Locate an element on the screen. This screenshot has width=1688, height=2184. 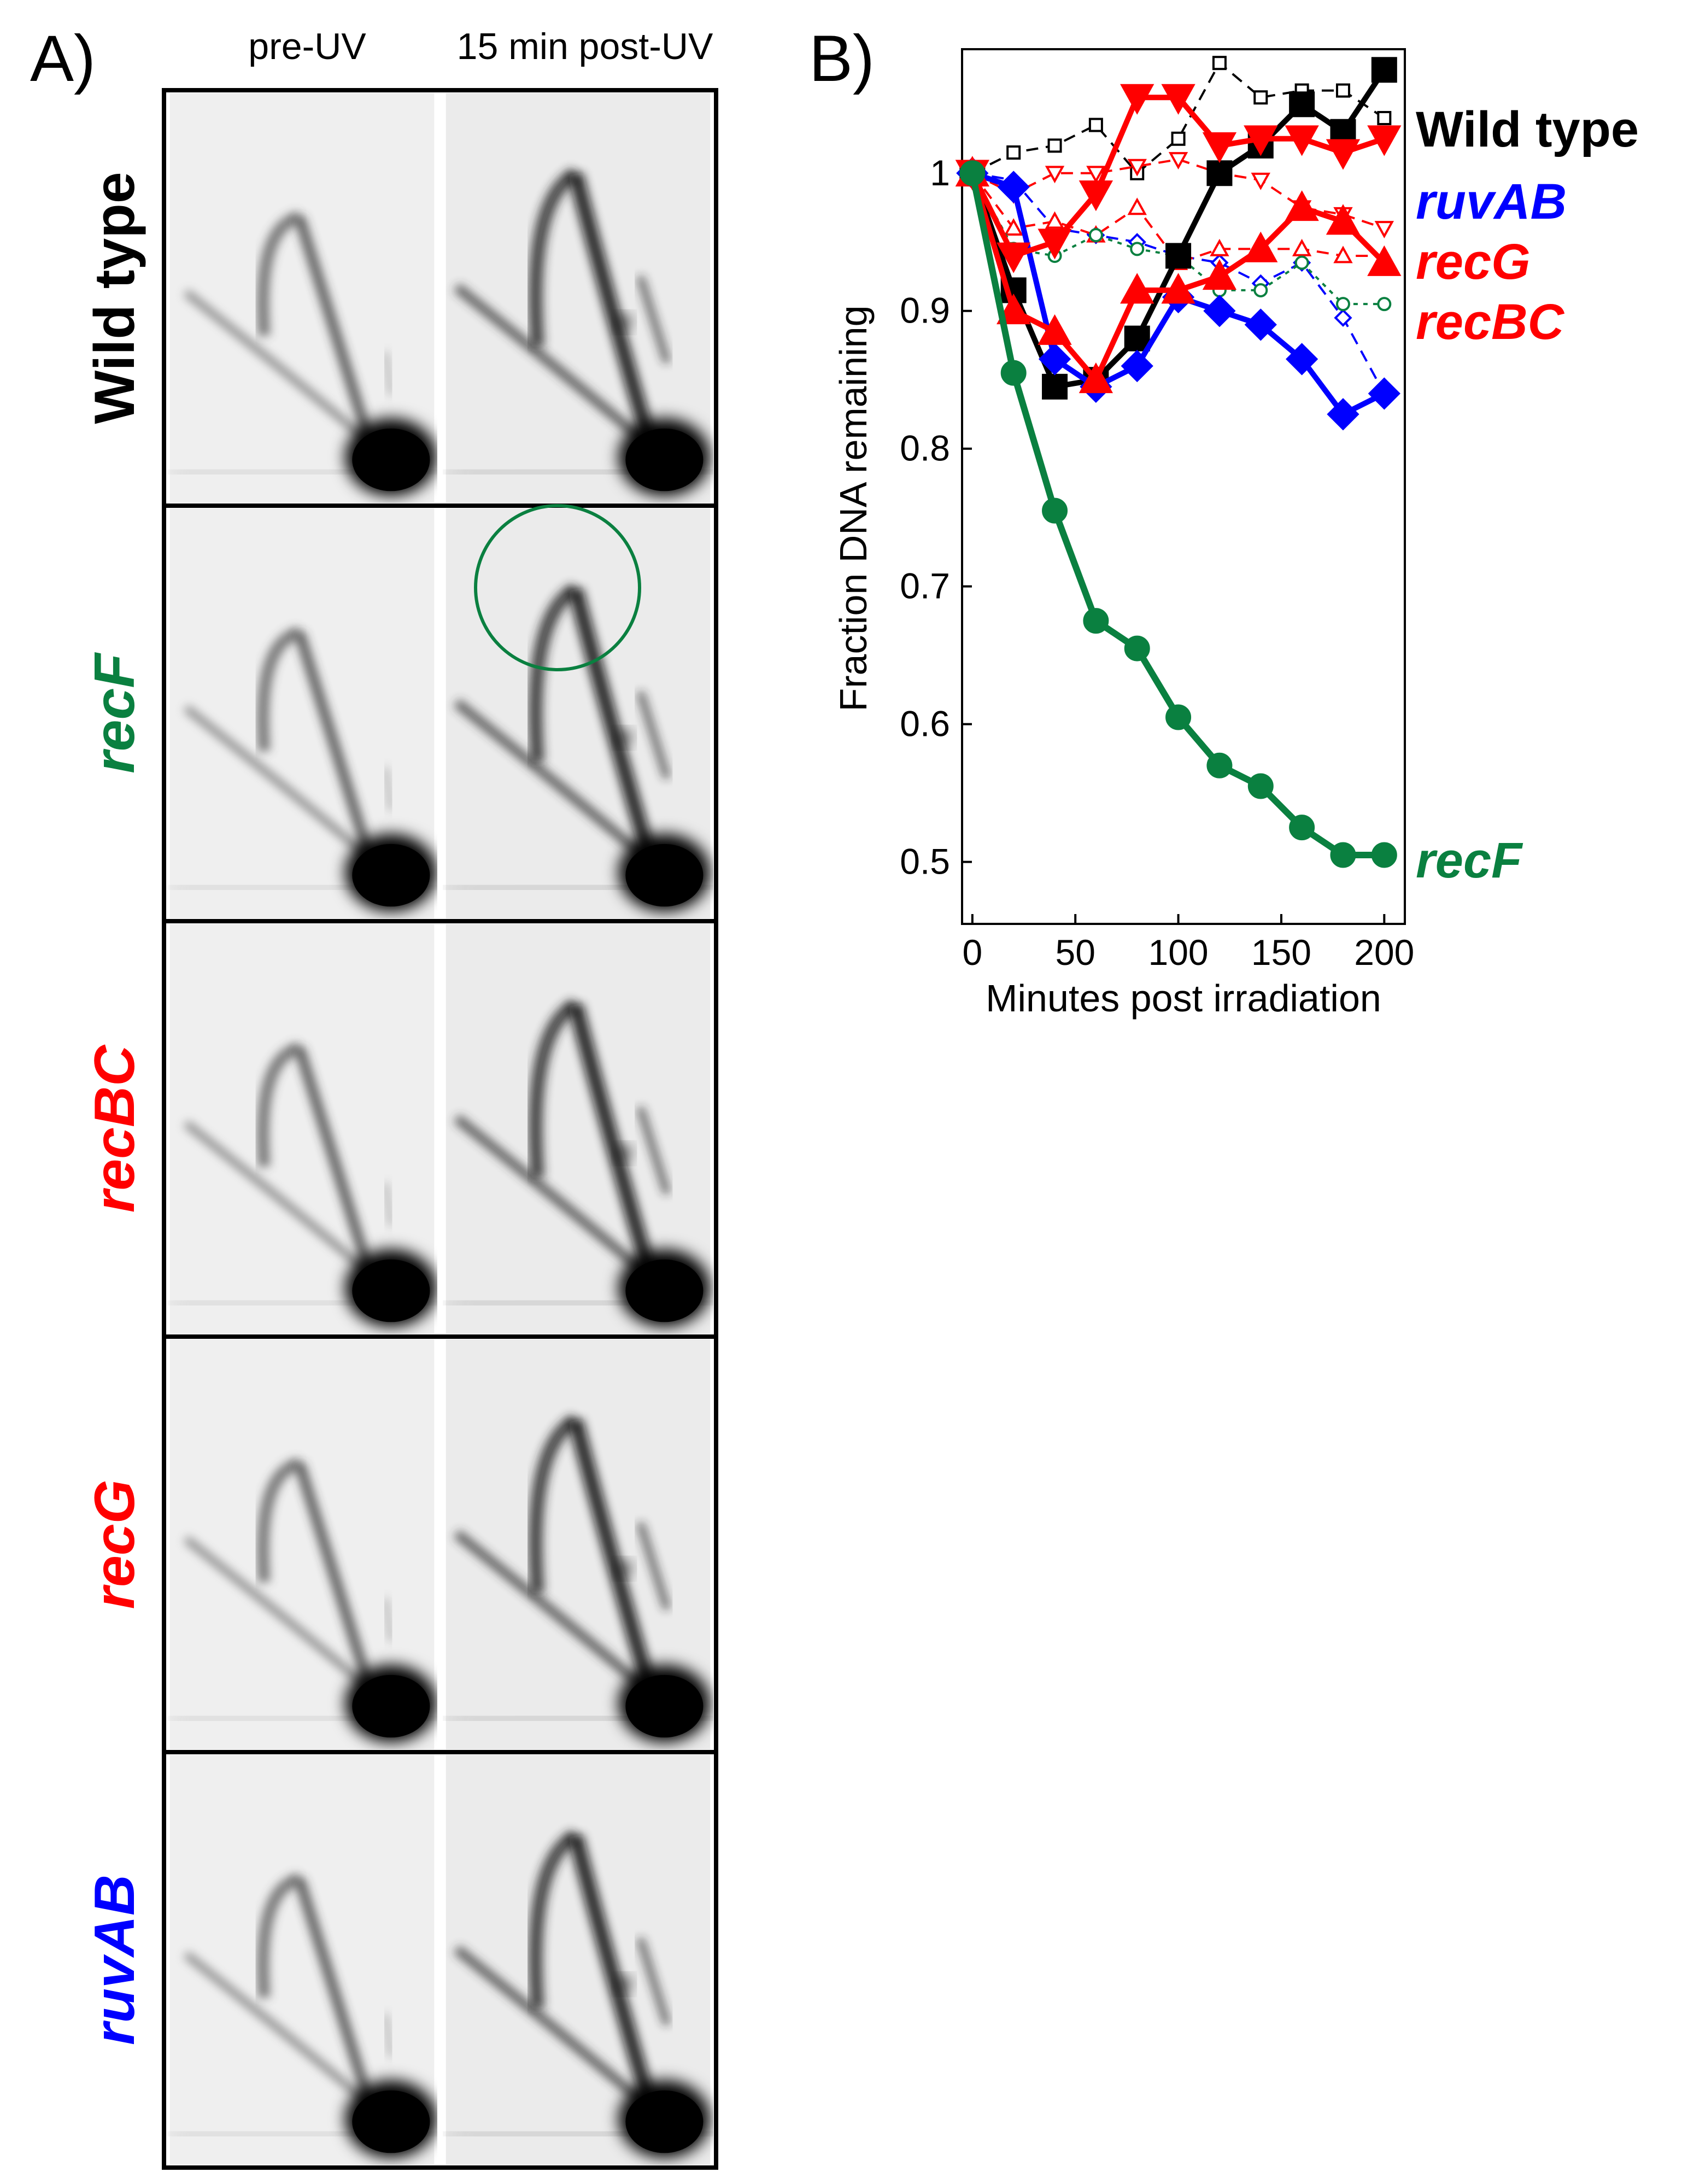
series-recg-dashed is located at coordinates (1179, 195).